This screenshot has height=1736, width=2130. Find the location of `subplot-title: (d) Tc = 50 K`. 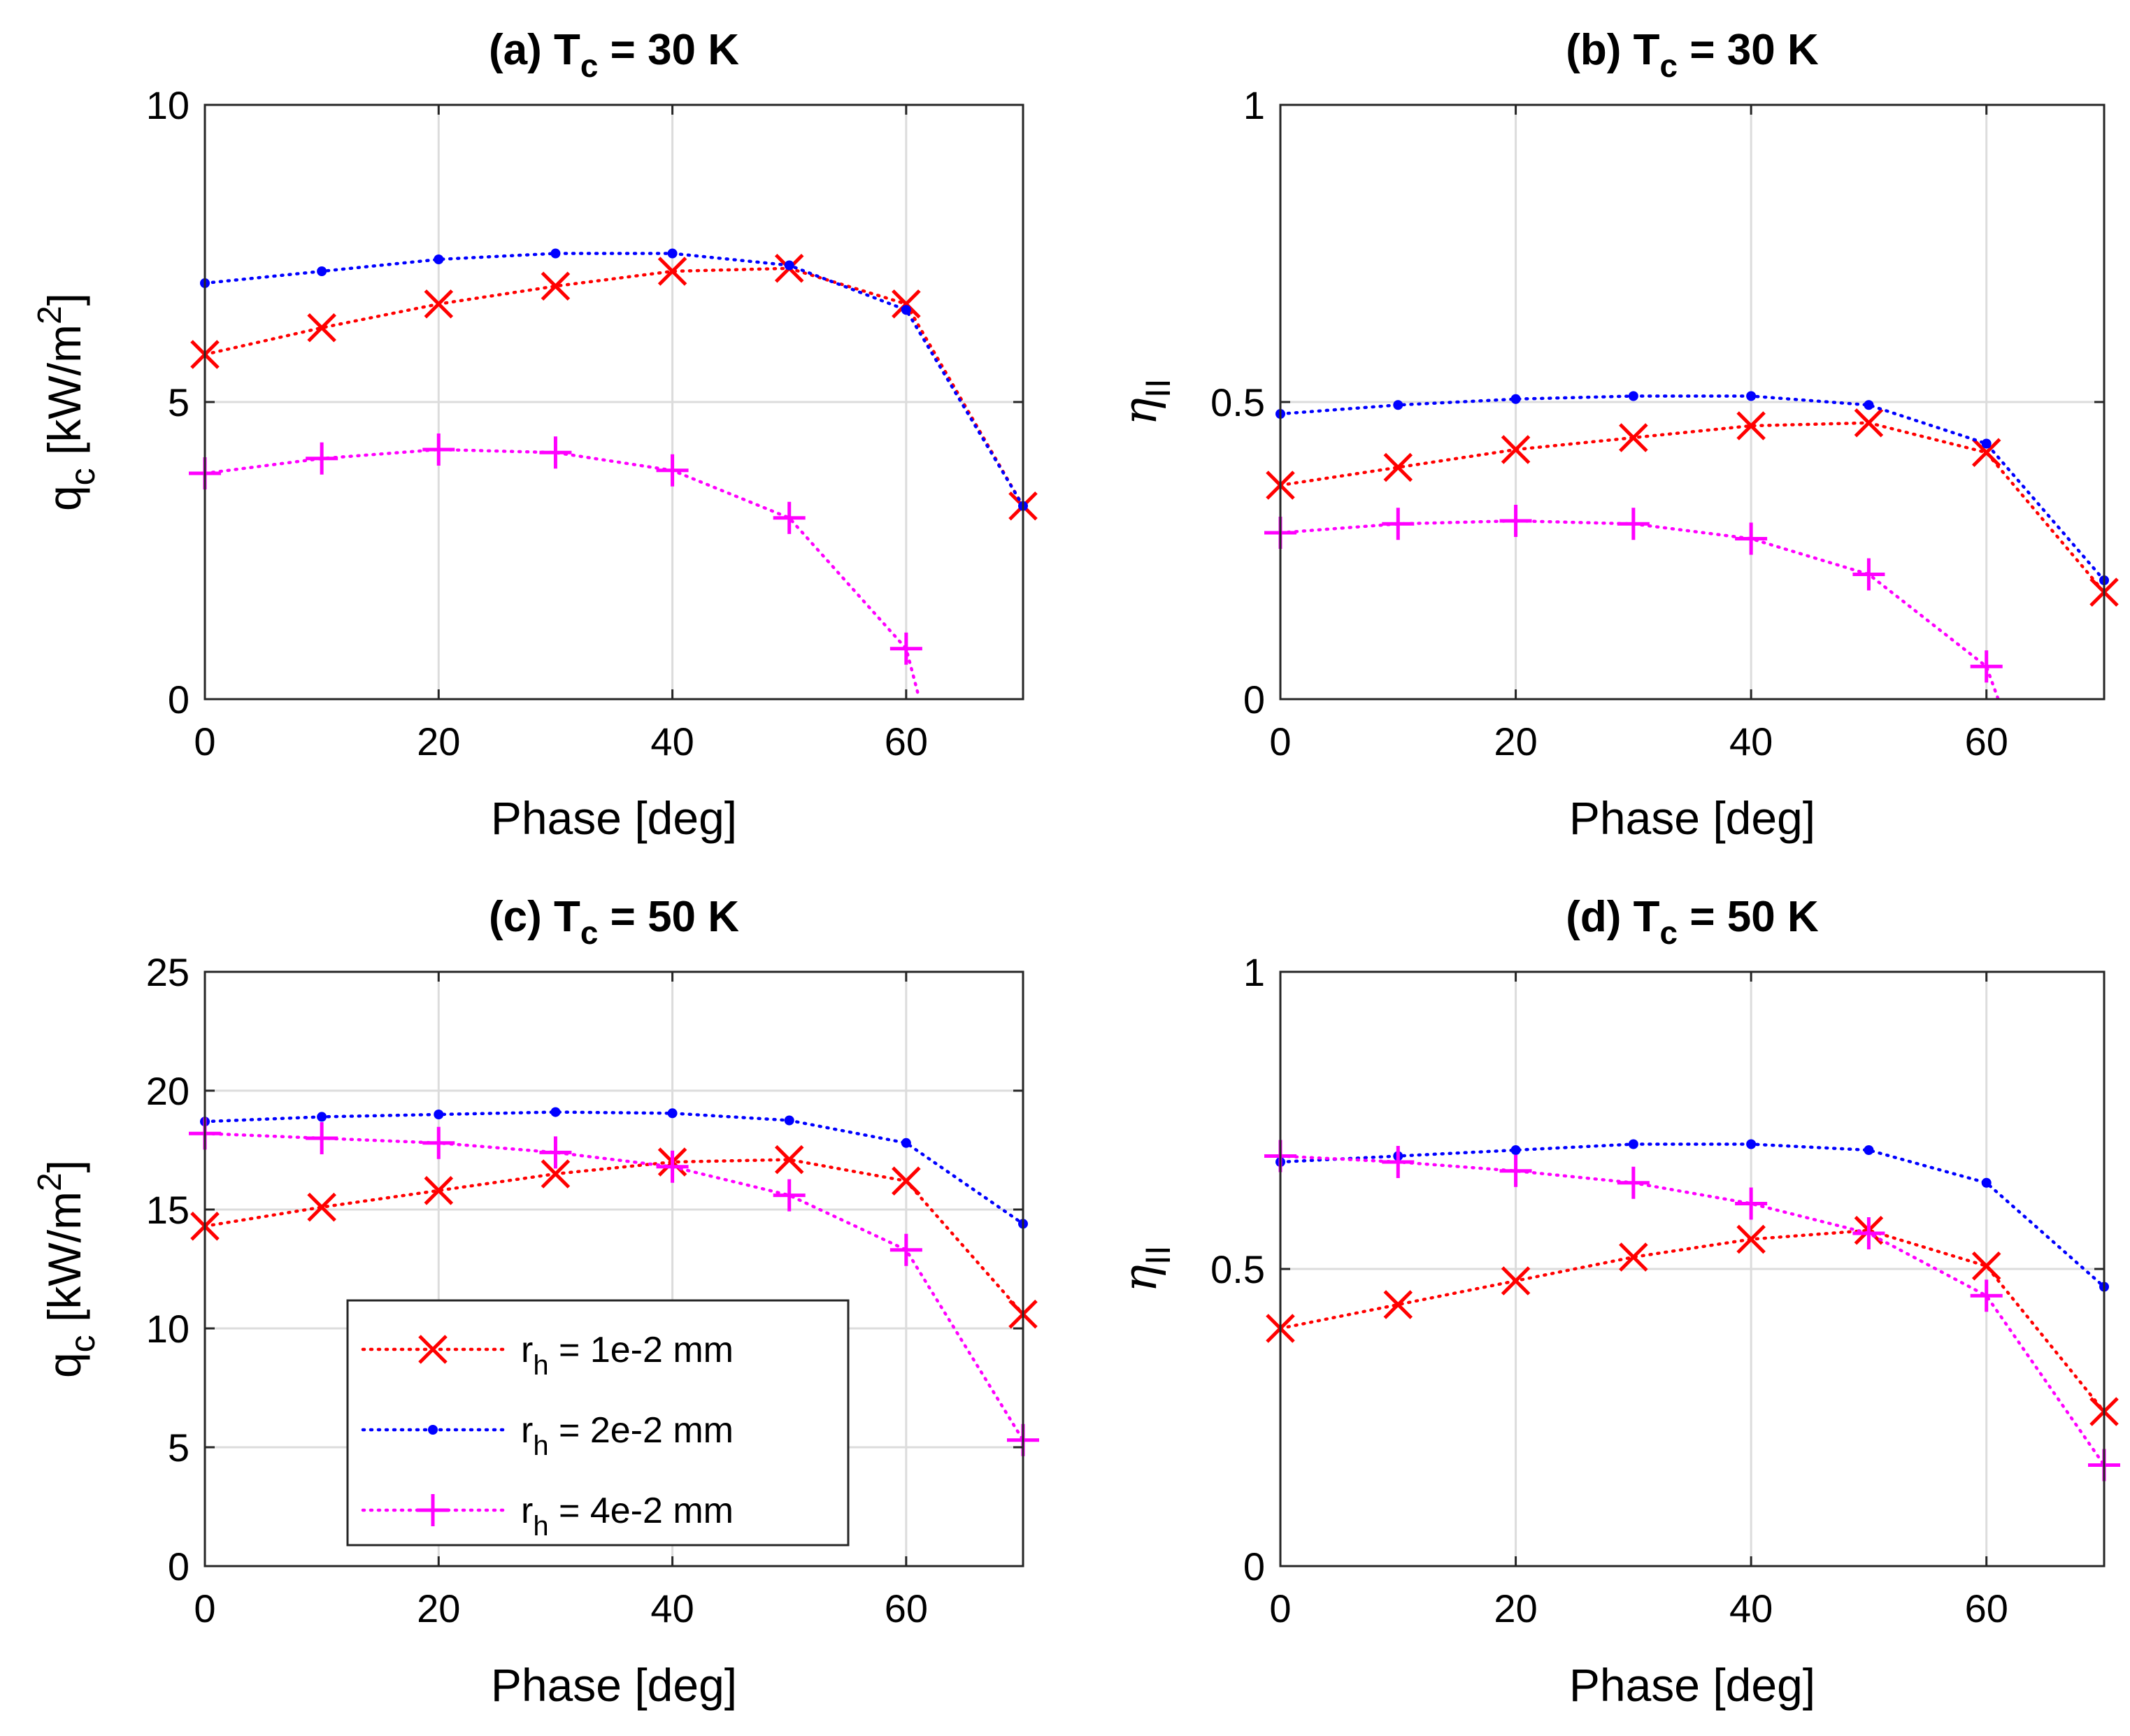

subplot-title: (d) Tc = 50 K is located at coordinates (1692, 922).